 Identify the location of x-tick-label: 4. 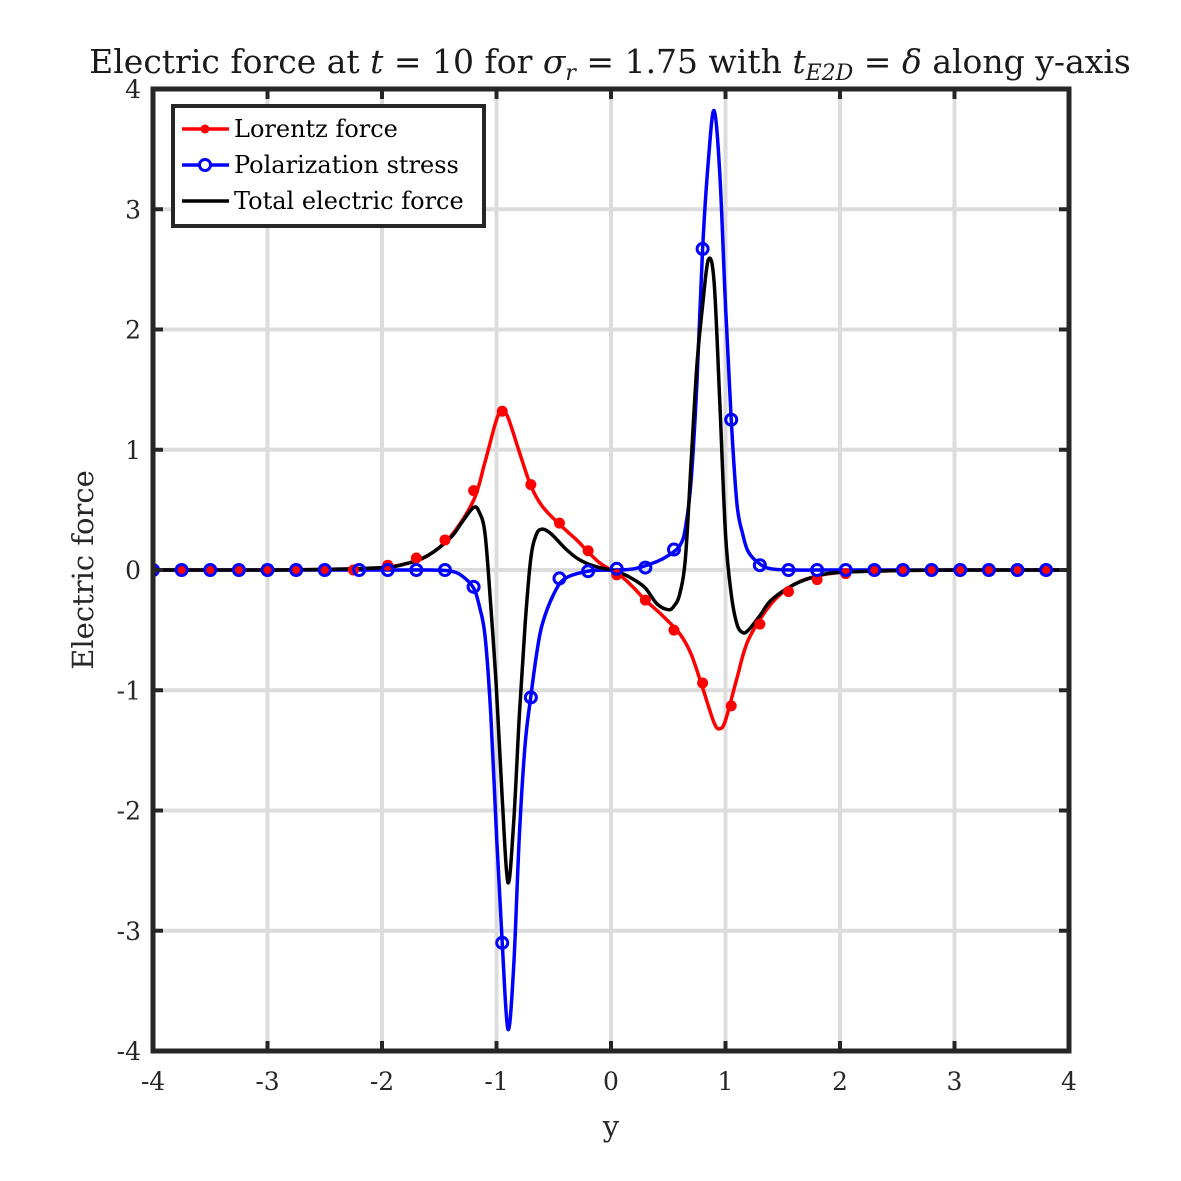
(1069, 1081).